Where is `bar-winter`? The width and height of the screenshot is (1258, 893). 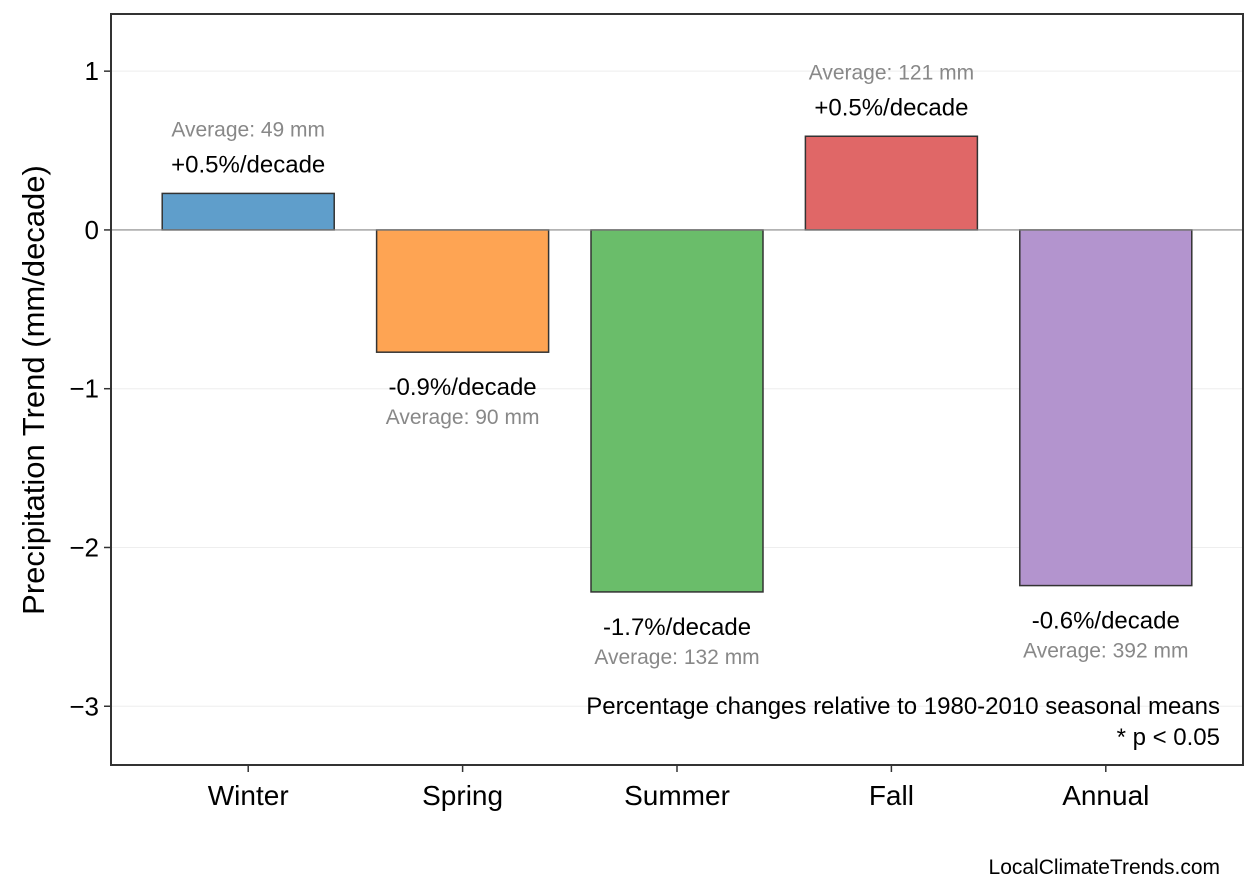 bar-winter is located at coordinates (248, 211).